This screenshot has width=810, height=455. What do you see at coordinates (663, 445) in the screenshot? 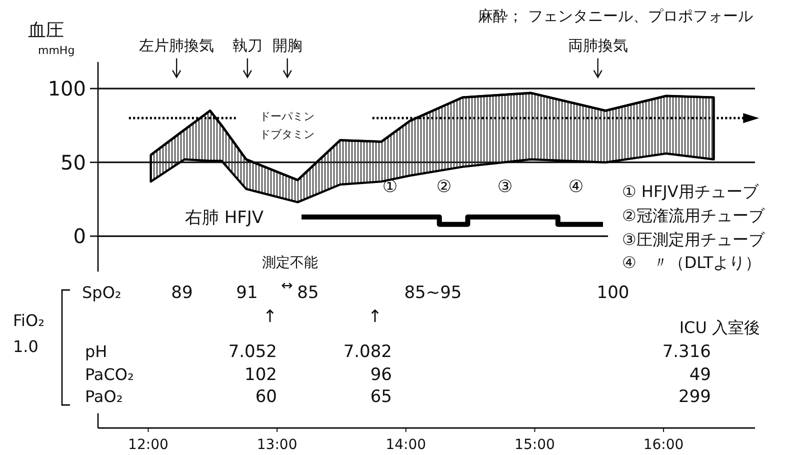
I see `x-tick-label: 16:00` at bounding box center [663, 445].